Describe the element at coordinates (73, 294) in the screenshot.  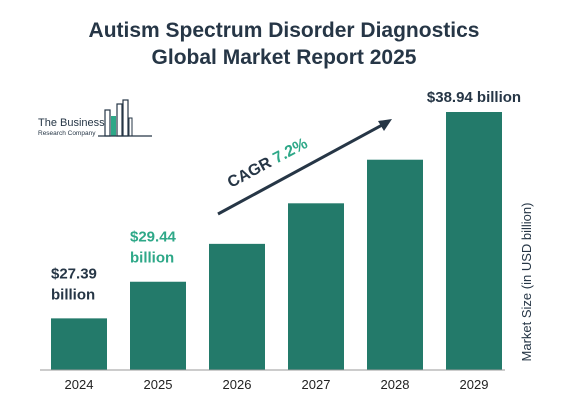
I see `data-label-unit-2024: billion` at that location.